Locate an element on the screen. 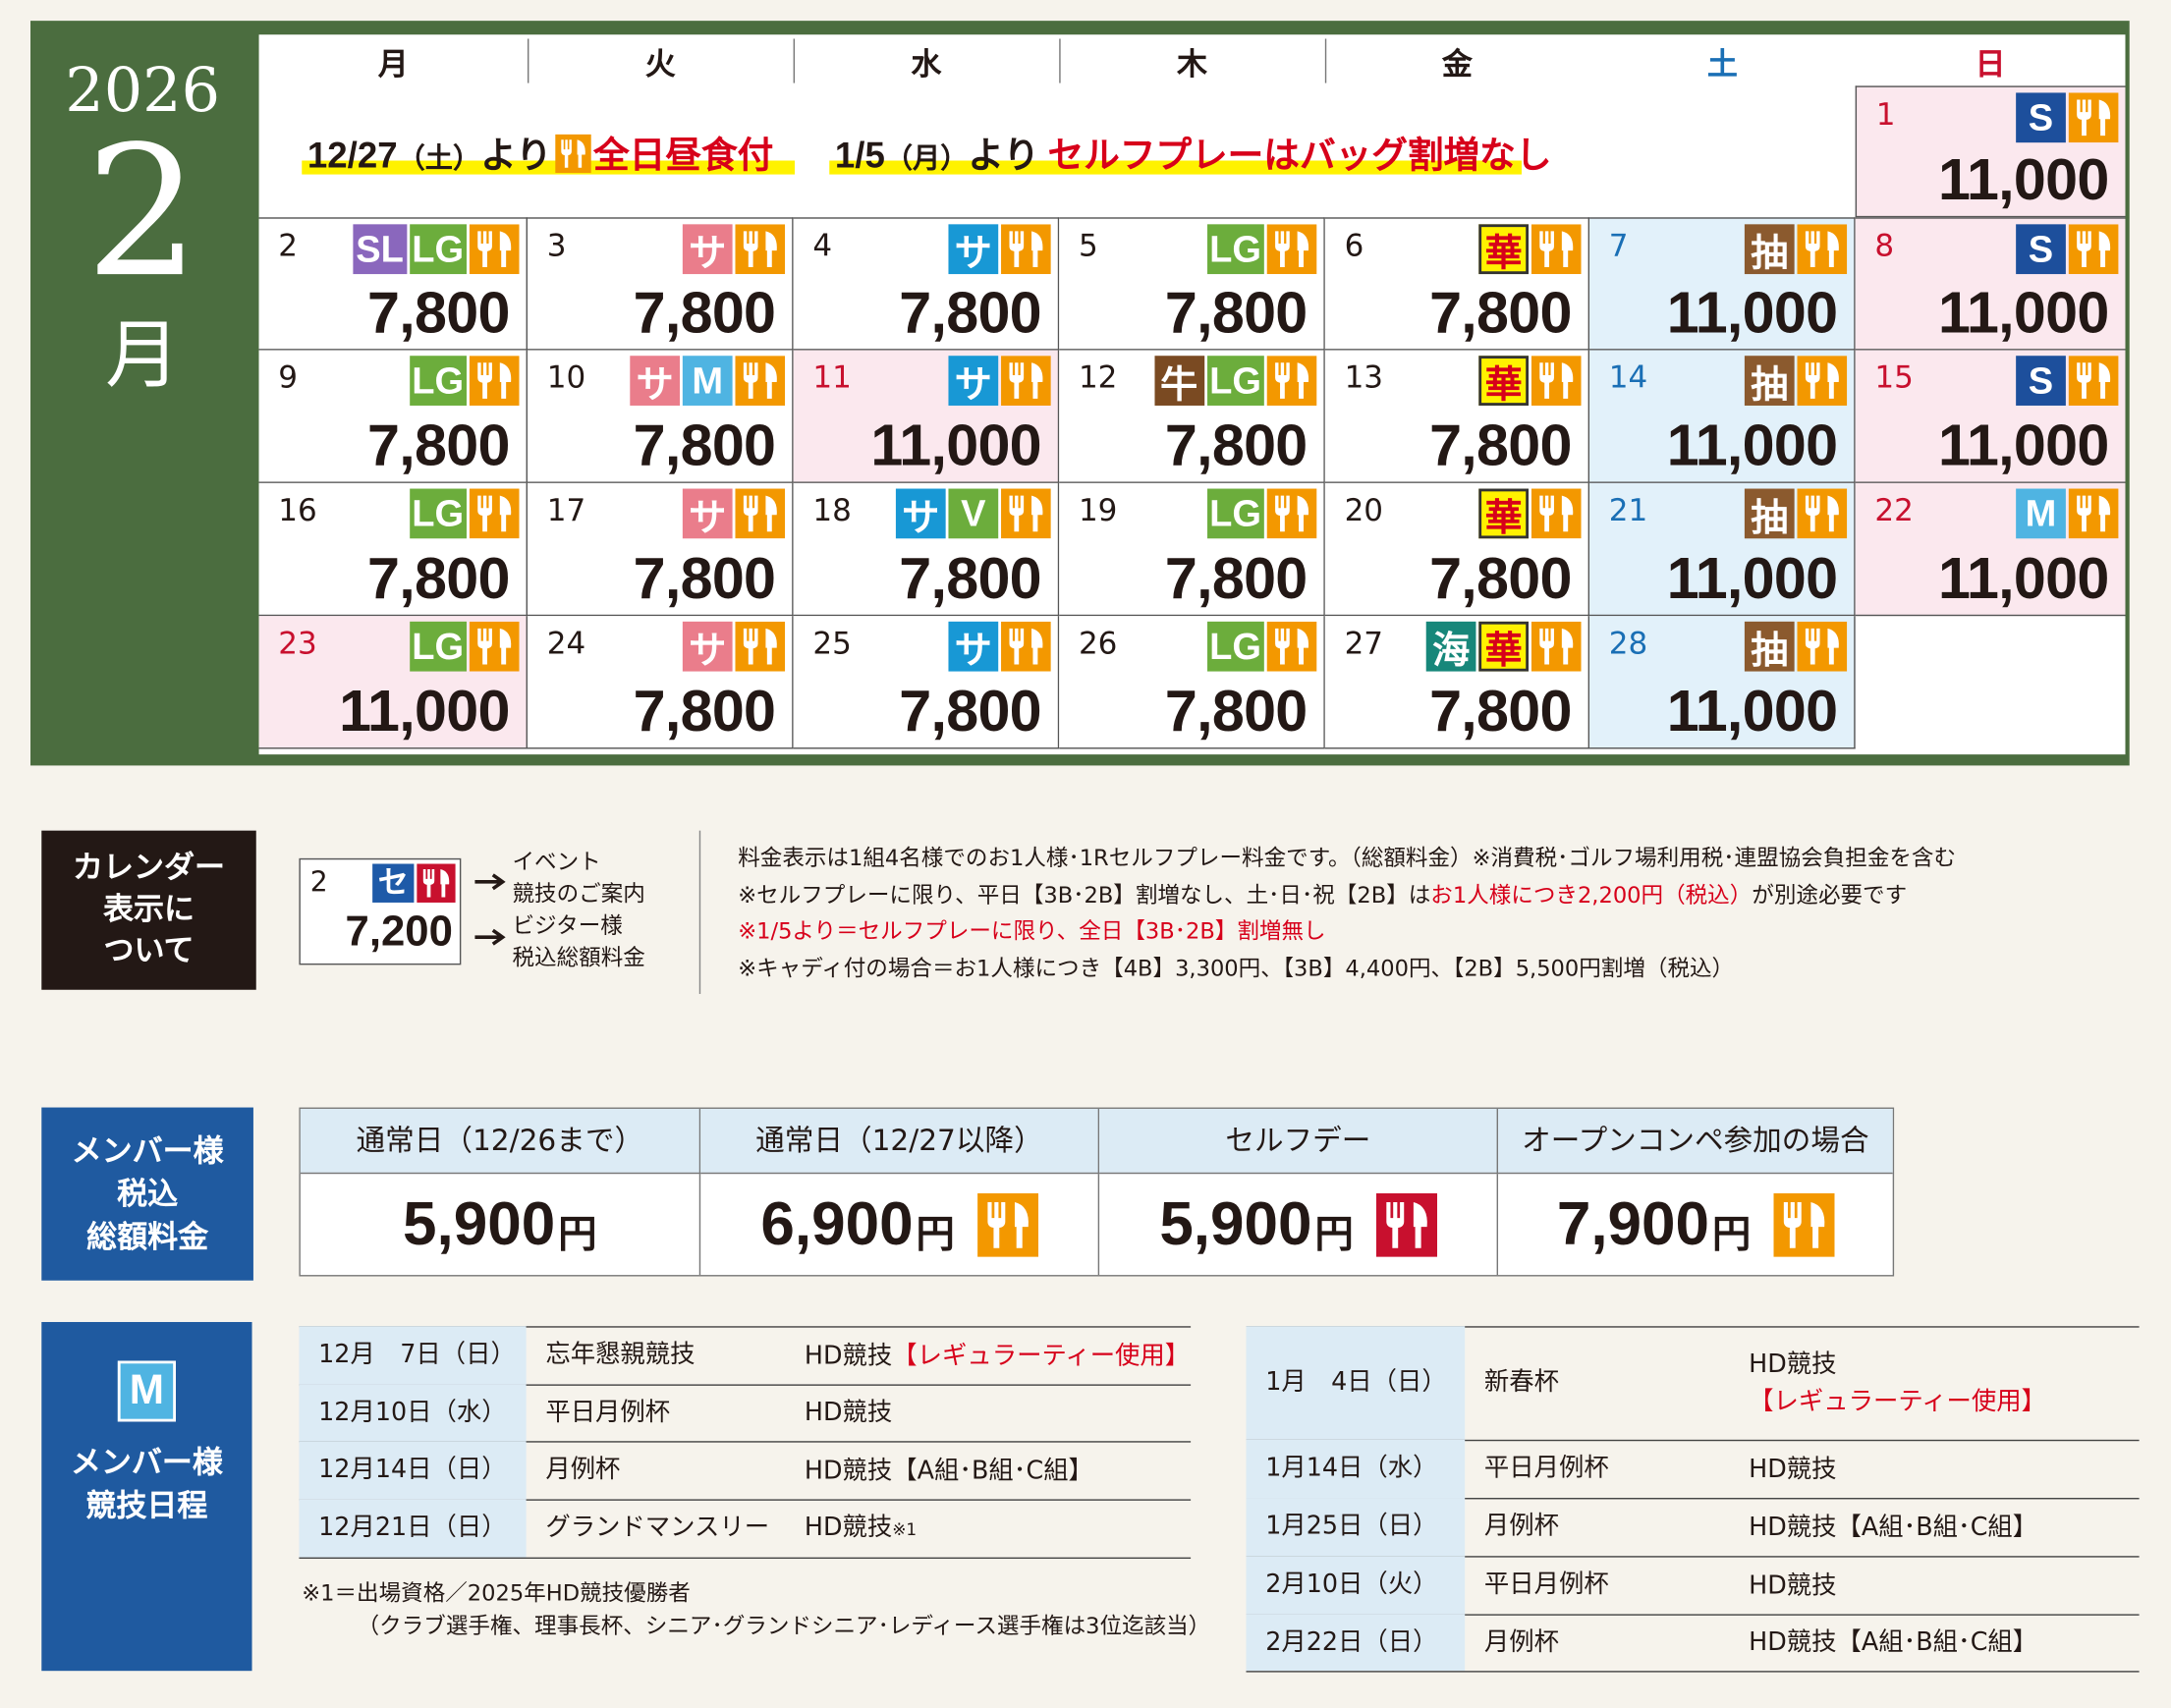 The width and height of the screenshot is (2171, 1708). day-number: 27 is located at coordinates (1364, 644).